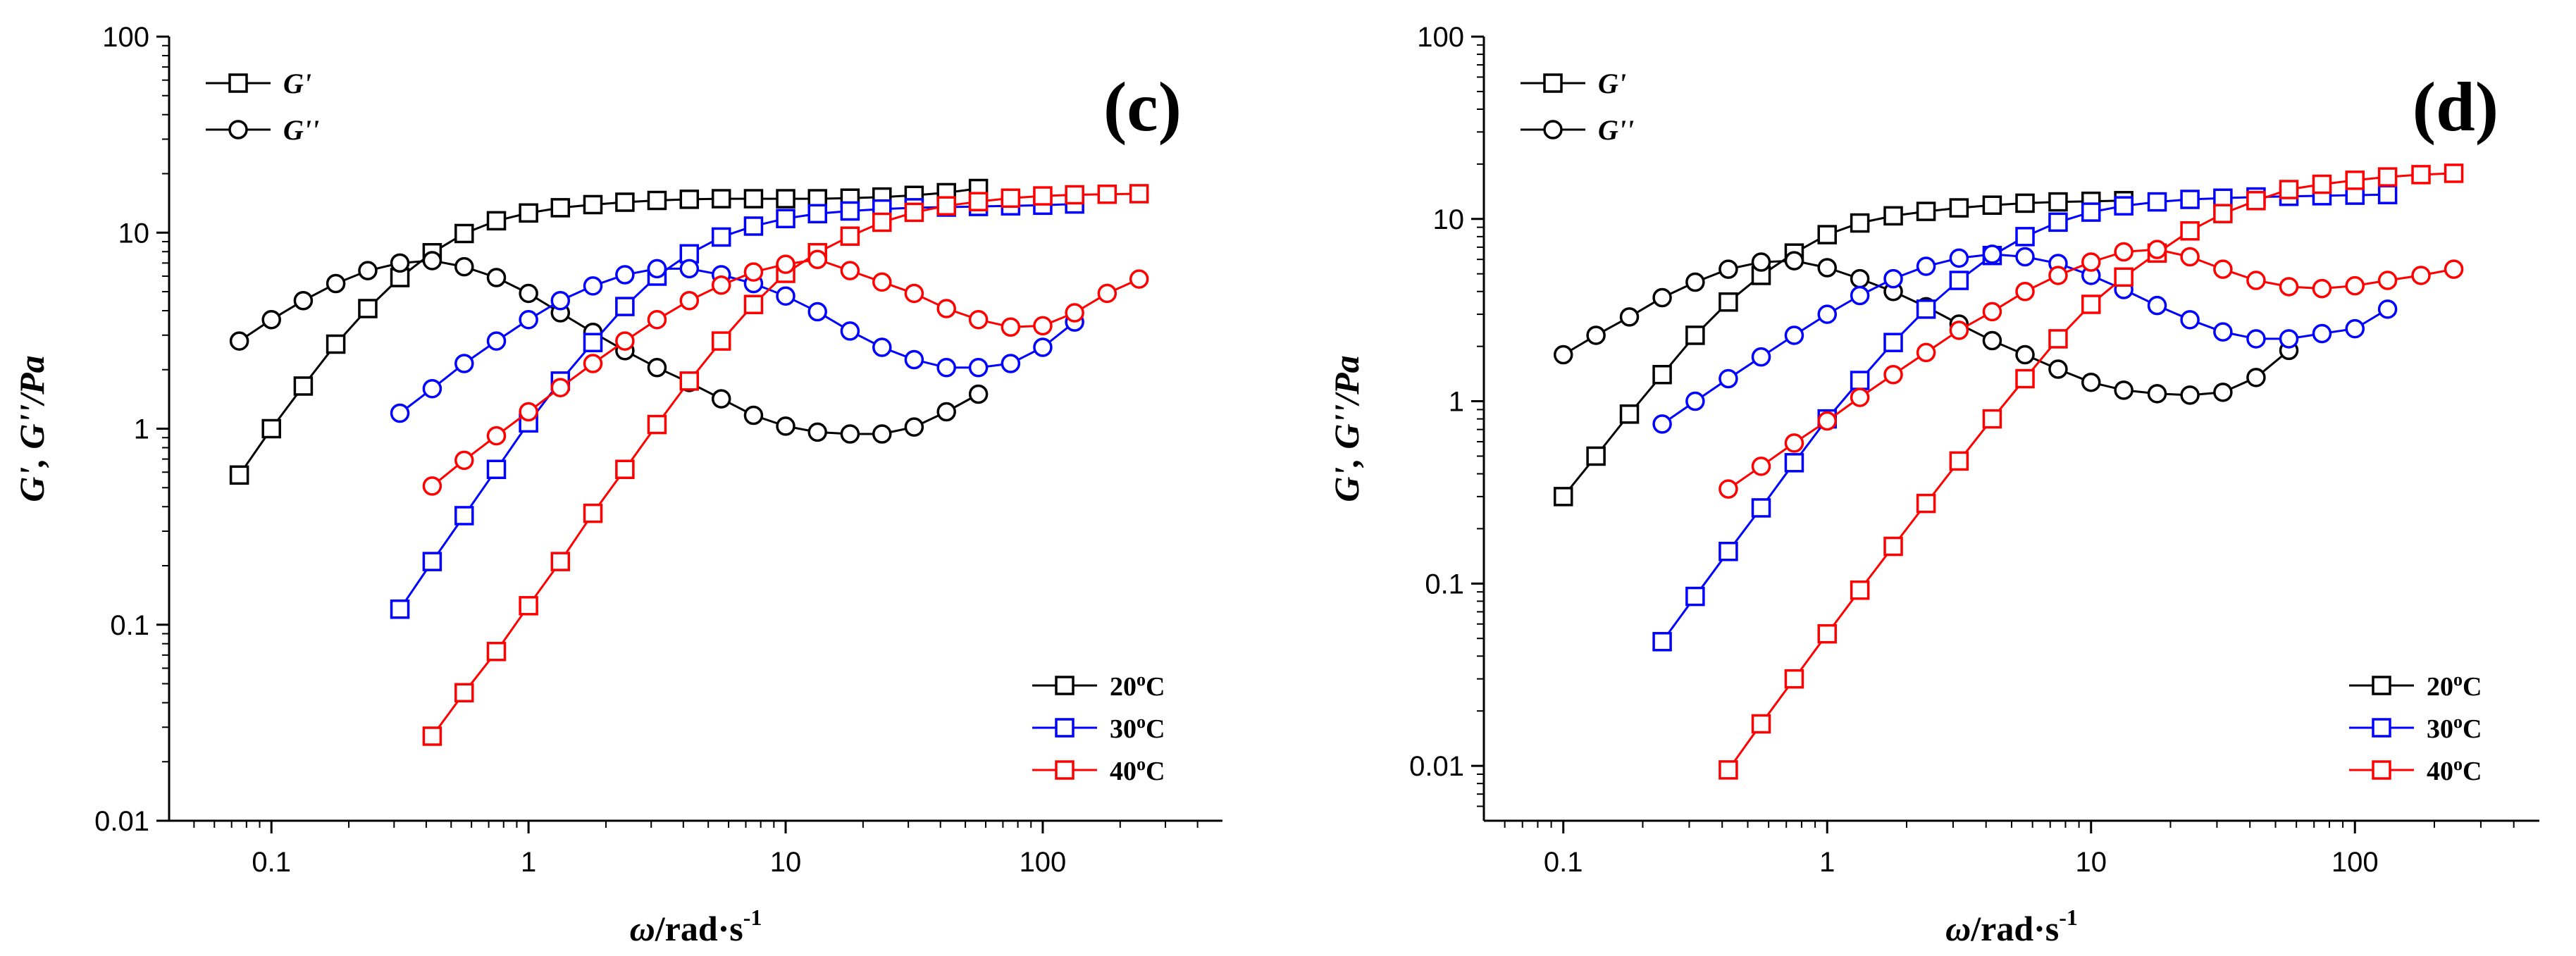 The height and width of the screenshot is (956, 2576). Describe the element at coordinates (2014, 928) in the screenshot. I see `x-axis-unit: /rad·s` at that location.